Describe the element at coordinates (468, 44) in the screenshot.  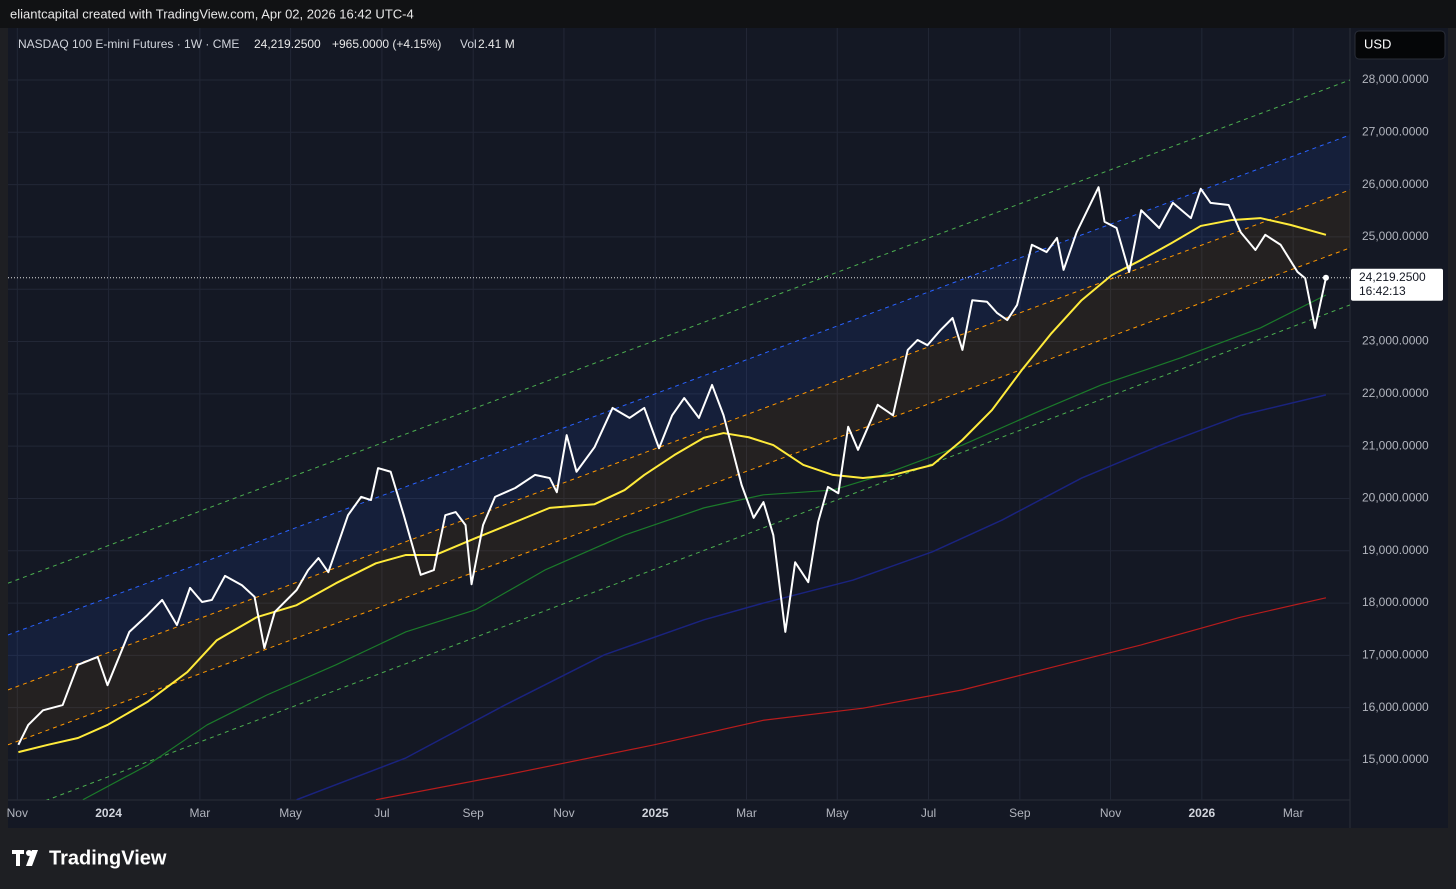
I see `volume-label: Vol` at that location.